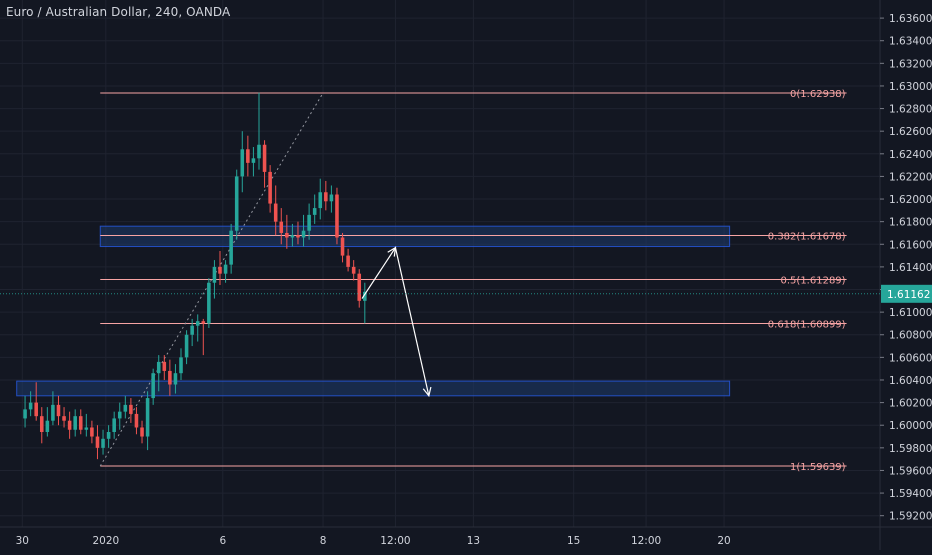 The width and height of the screenshot is (932, 555). Describe the element at coordinates (105, 541) in the screenshot. I see `time-tick-label: 2020` at that location.